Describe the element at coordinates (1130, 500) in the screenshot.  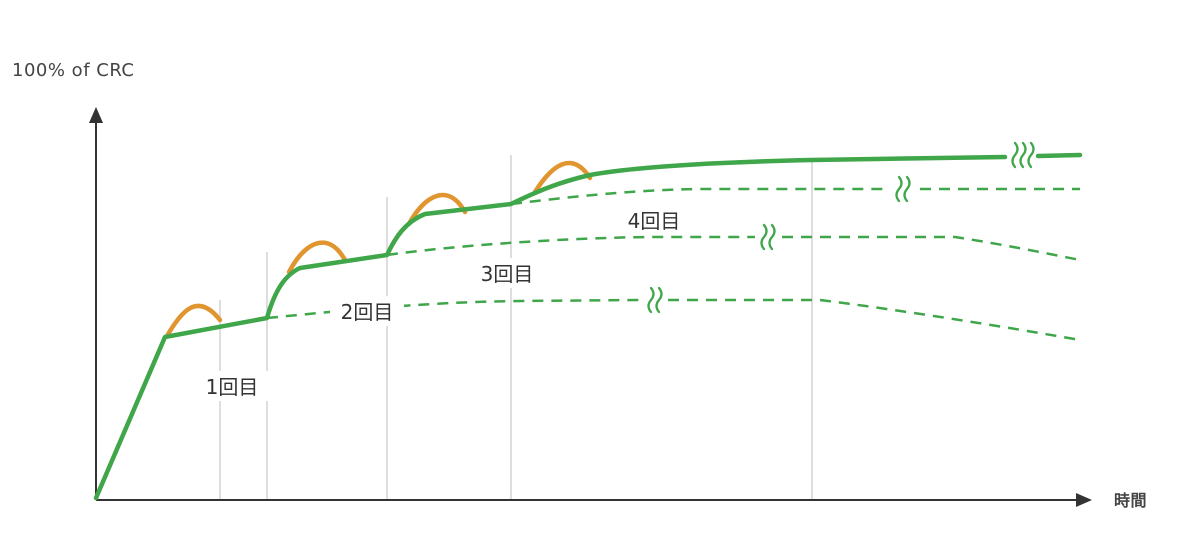
I see `x-axis-label: 時間` at that location.